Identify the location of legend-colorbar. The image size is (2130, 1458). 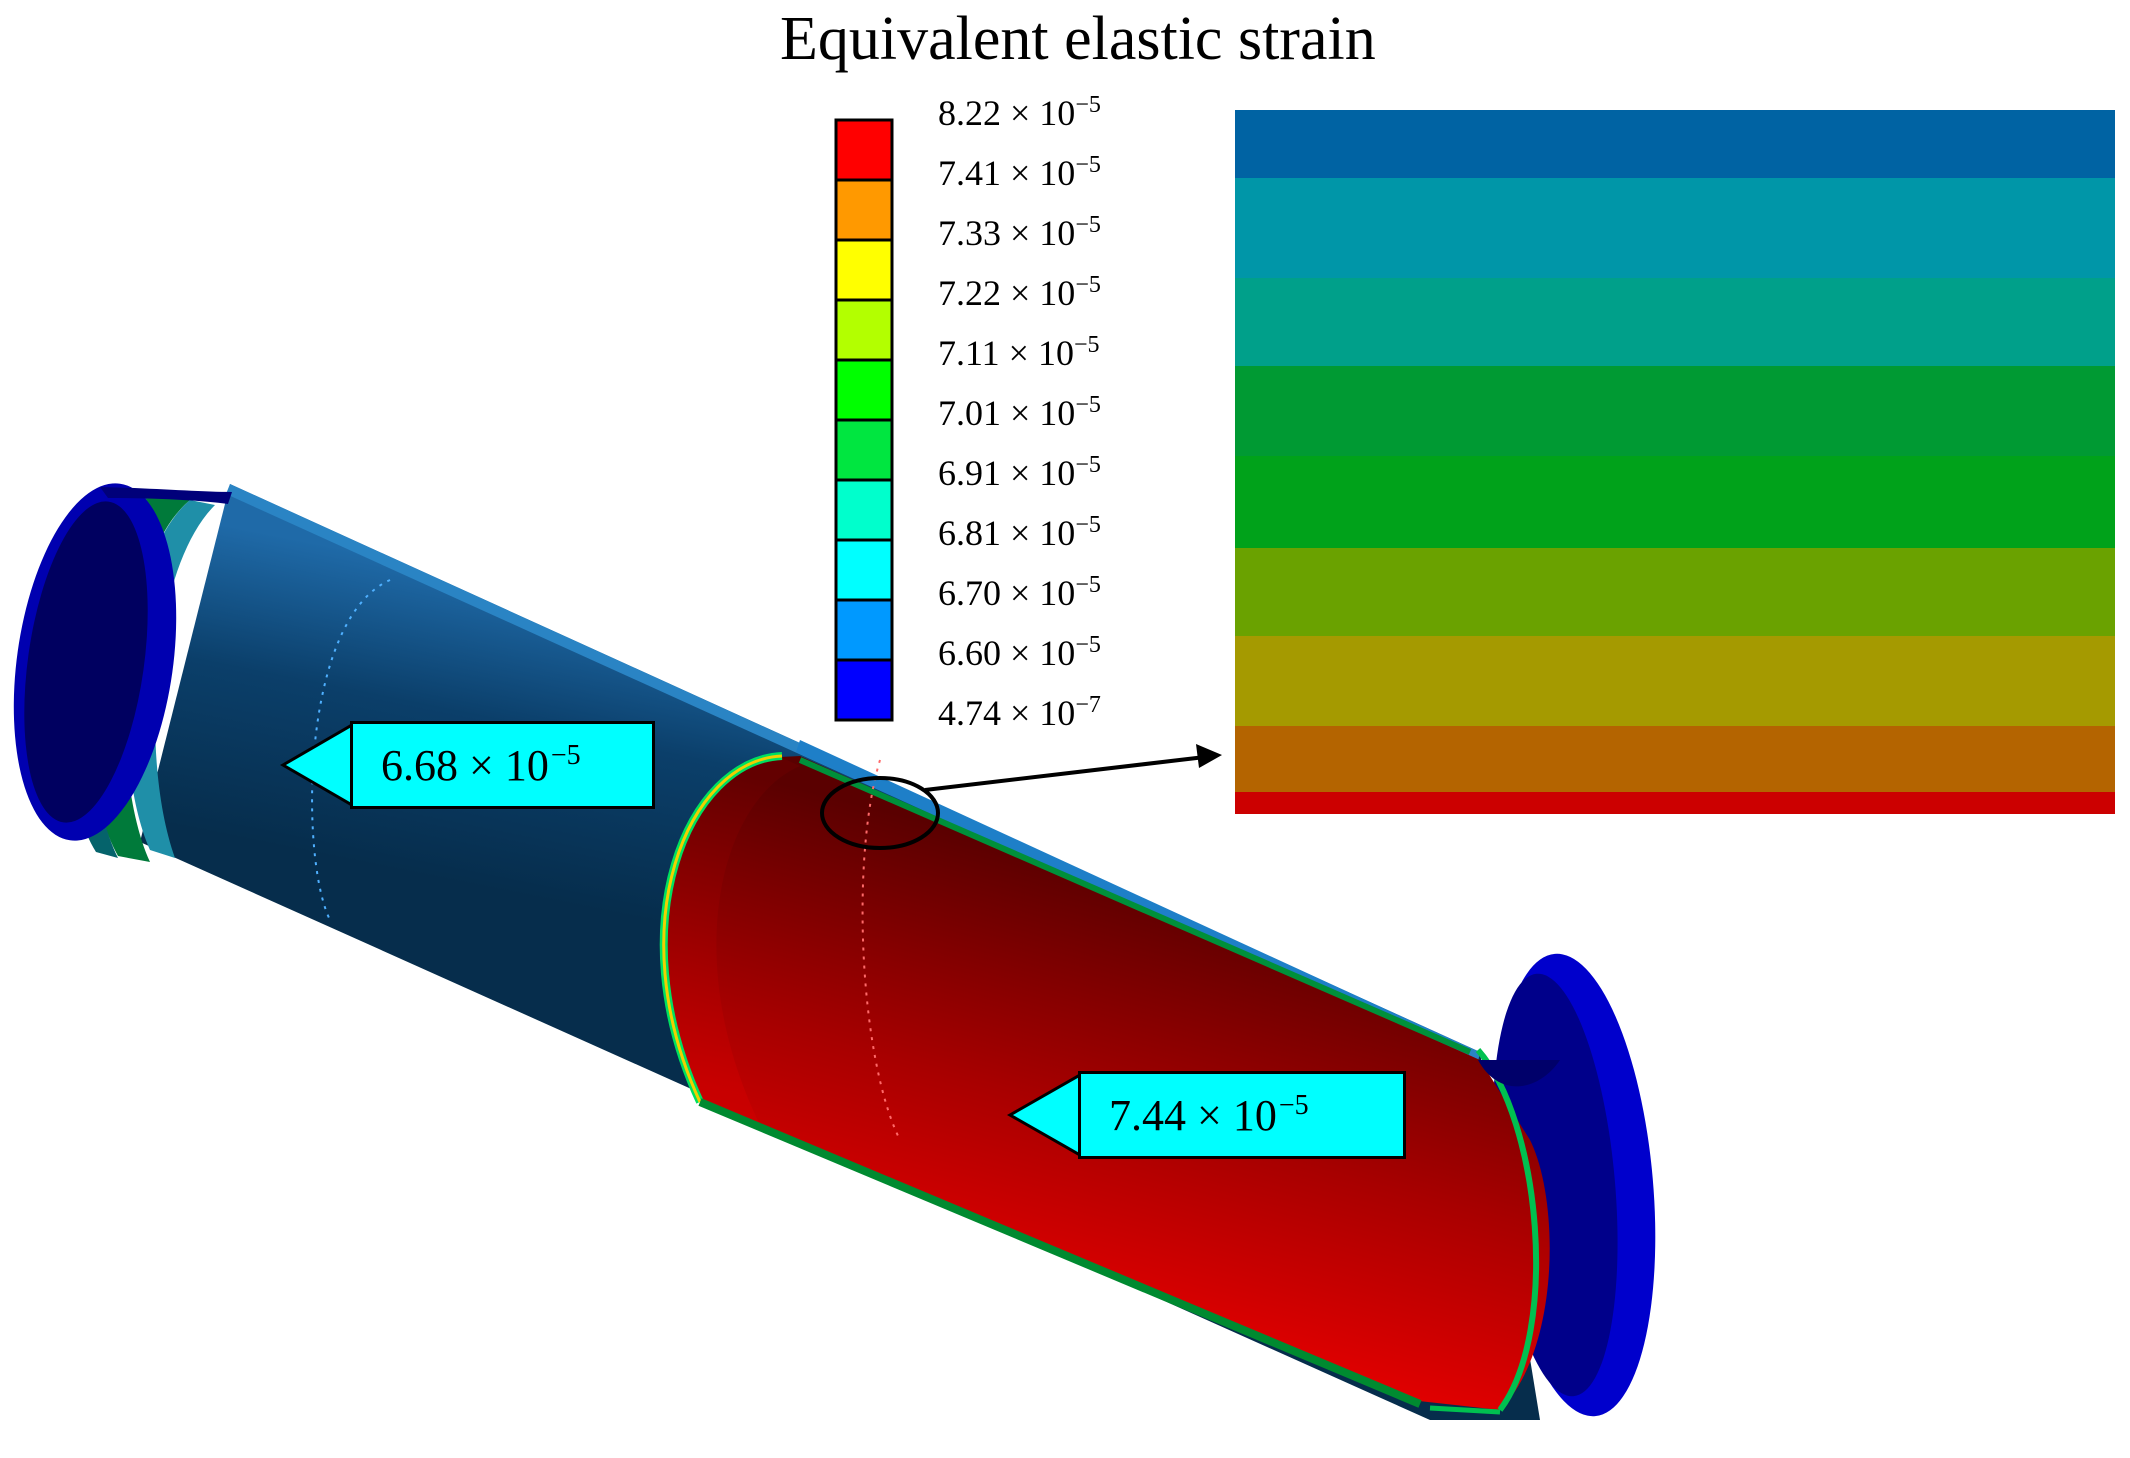
(864, 420).